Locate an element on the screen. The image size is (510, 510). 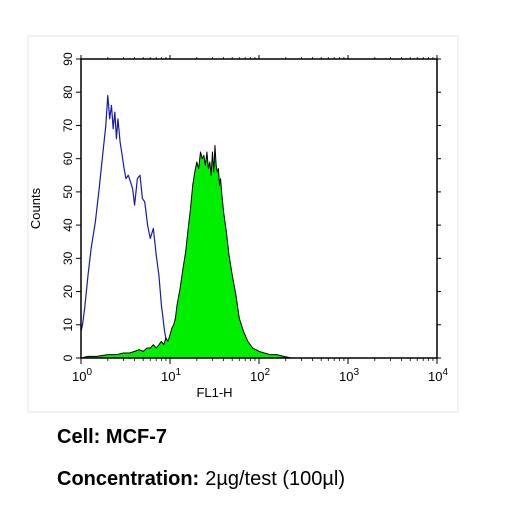
y-tick-label: 30 is located at coordinates (68, 258).